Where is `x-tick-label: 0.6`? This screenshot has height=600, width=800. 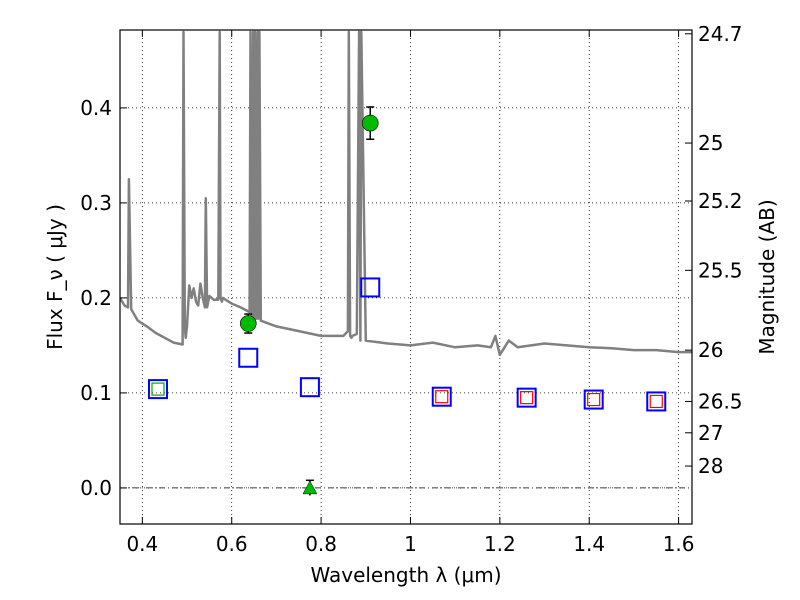
x-tick-label: 0.6 is located at coordinates (232, 544).